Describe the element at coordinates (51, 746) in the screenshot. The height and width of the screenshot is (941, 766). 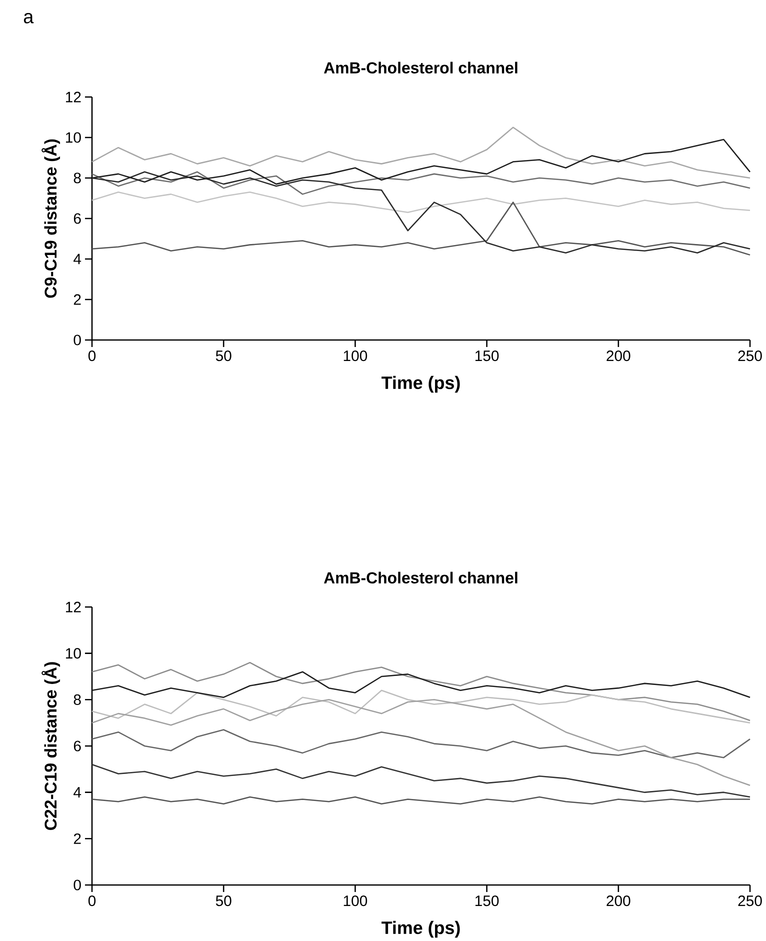
I see `y-axis-title: C22-C19 distance (Å)` at that location.